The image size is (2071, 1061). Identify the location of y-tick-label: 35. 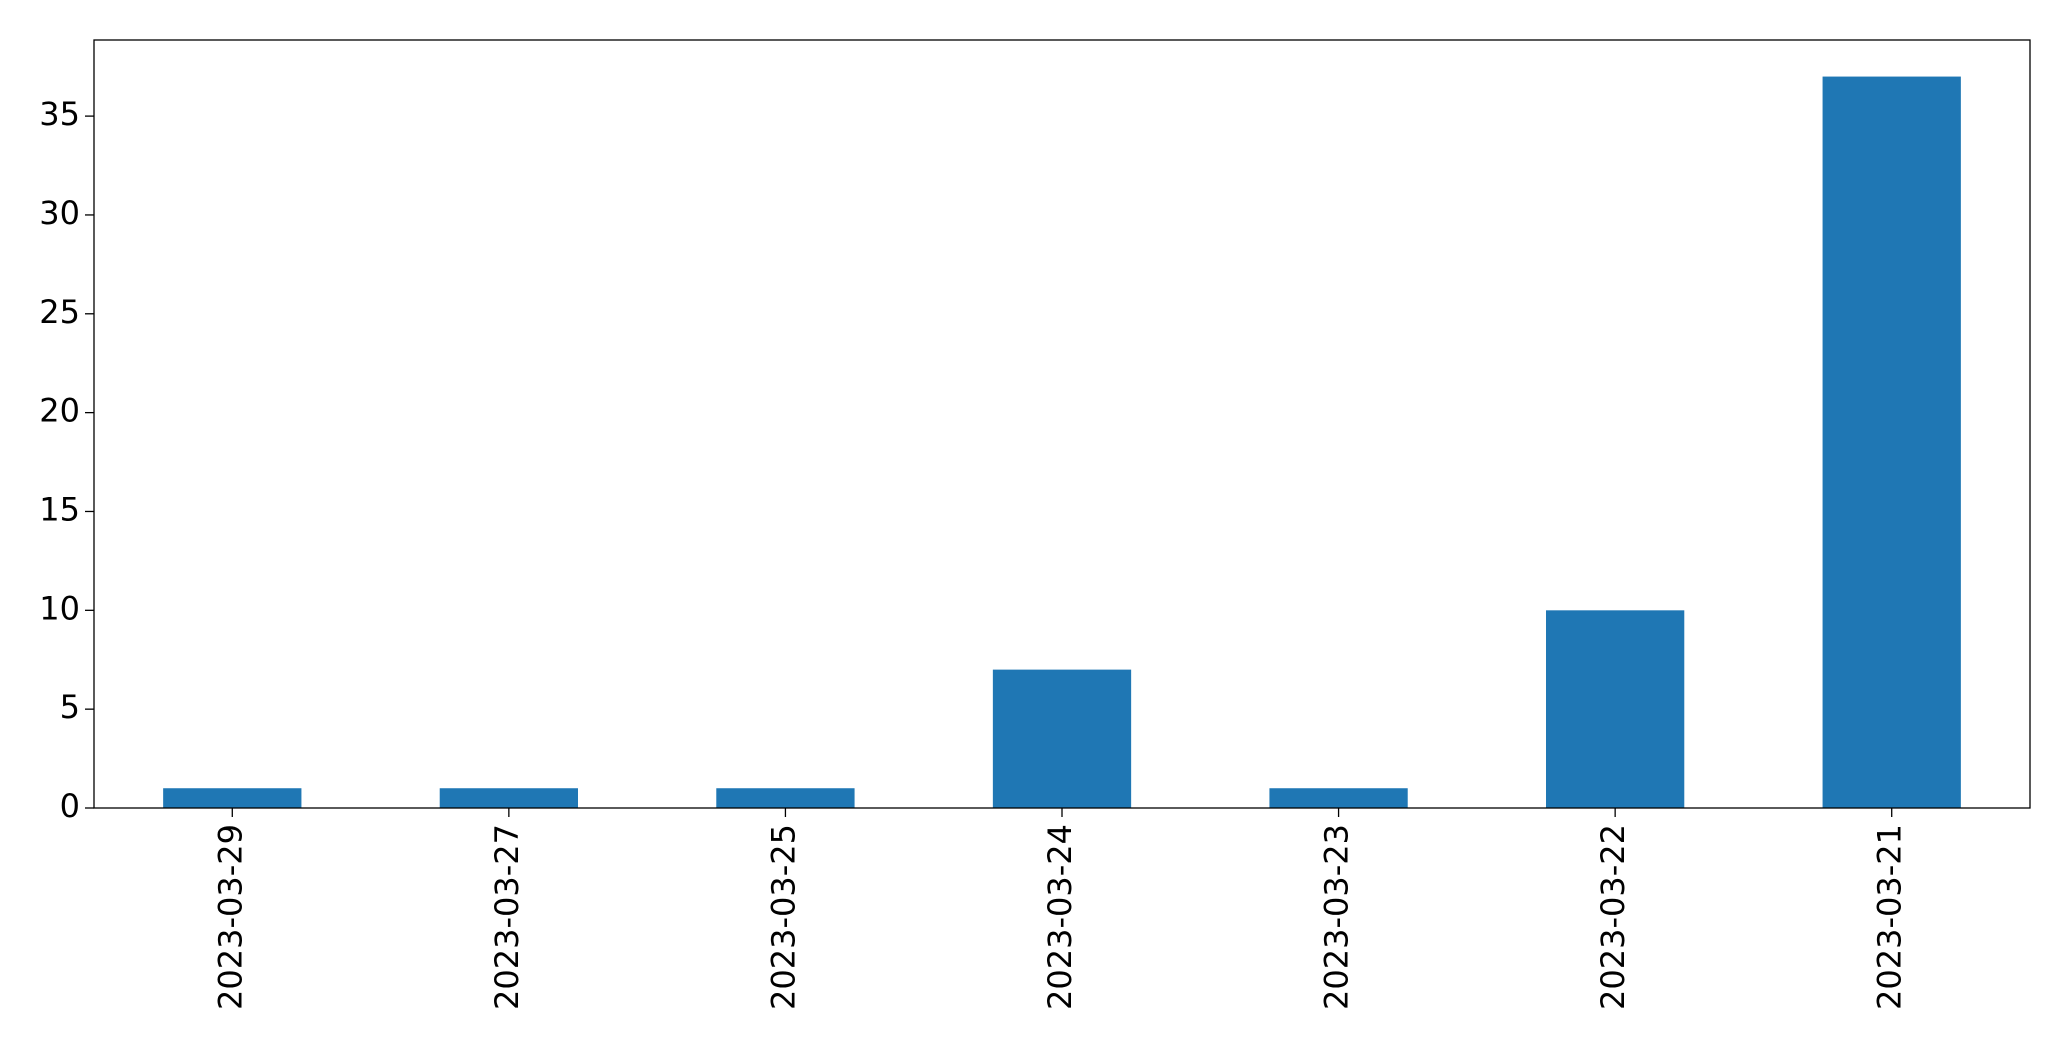
(59, 114).